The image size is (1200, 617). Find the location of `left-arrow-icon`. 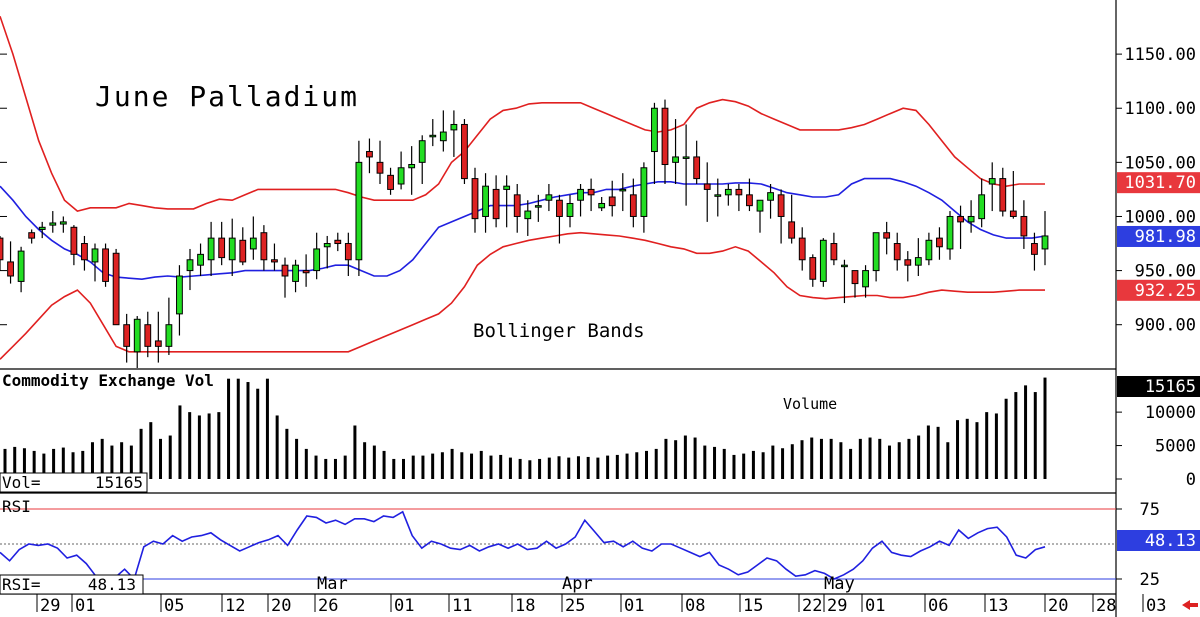

left-arrow-icon is located at coordinates (1190, 605).